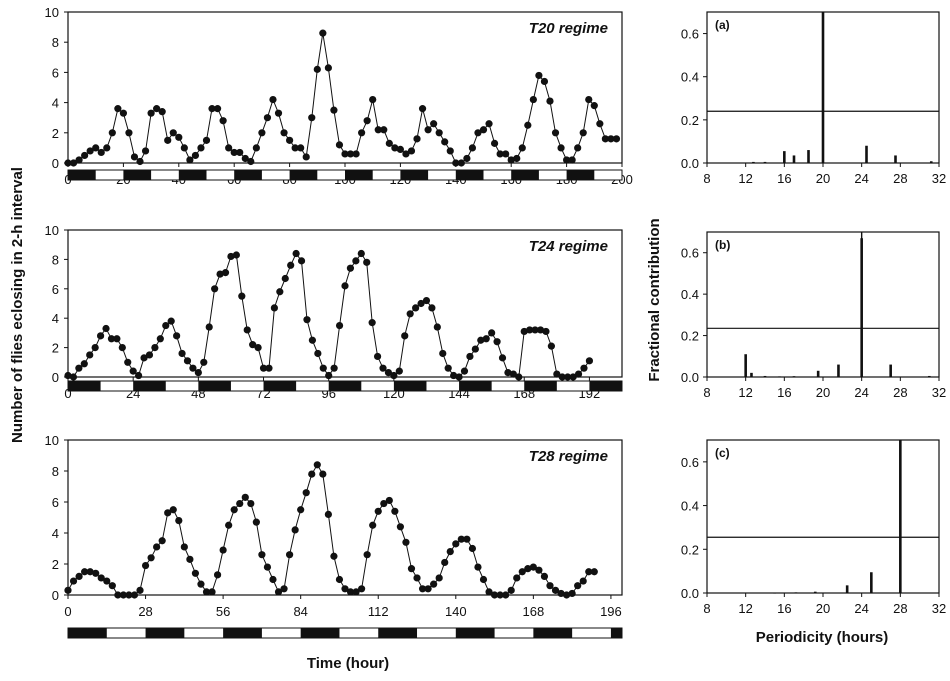 This screenshot has width=950, height=681. Describe the element at coordinates (55, 595) in the screenshot. I see `y-tick-label: 0` at that location.